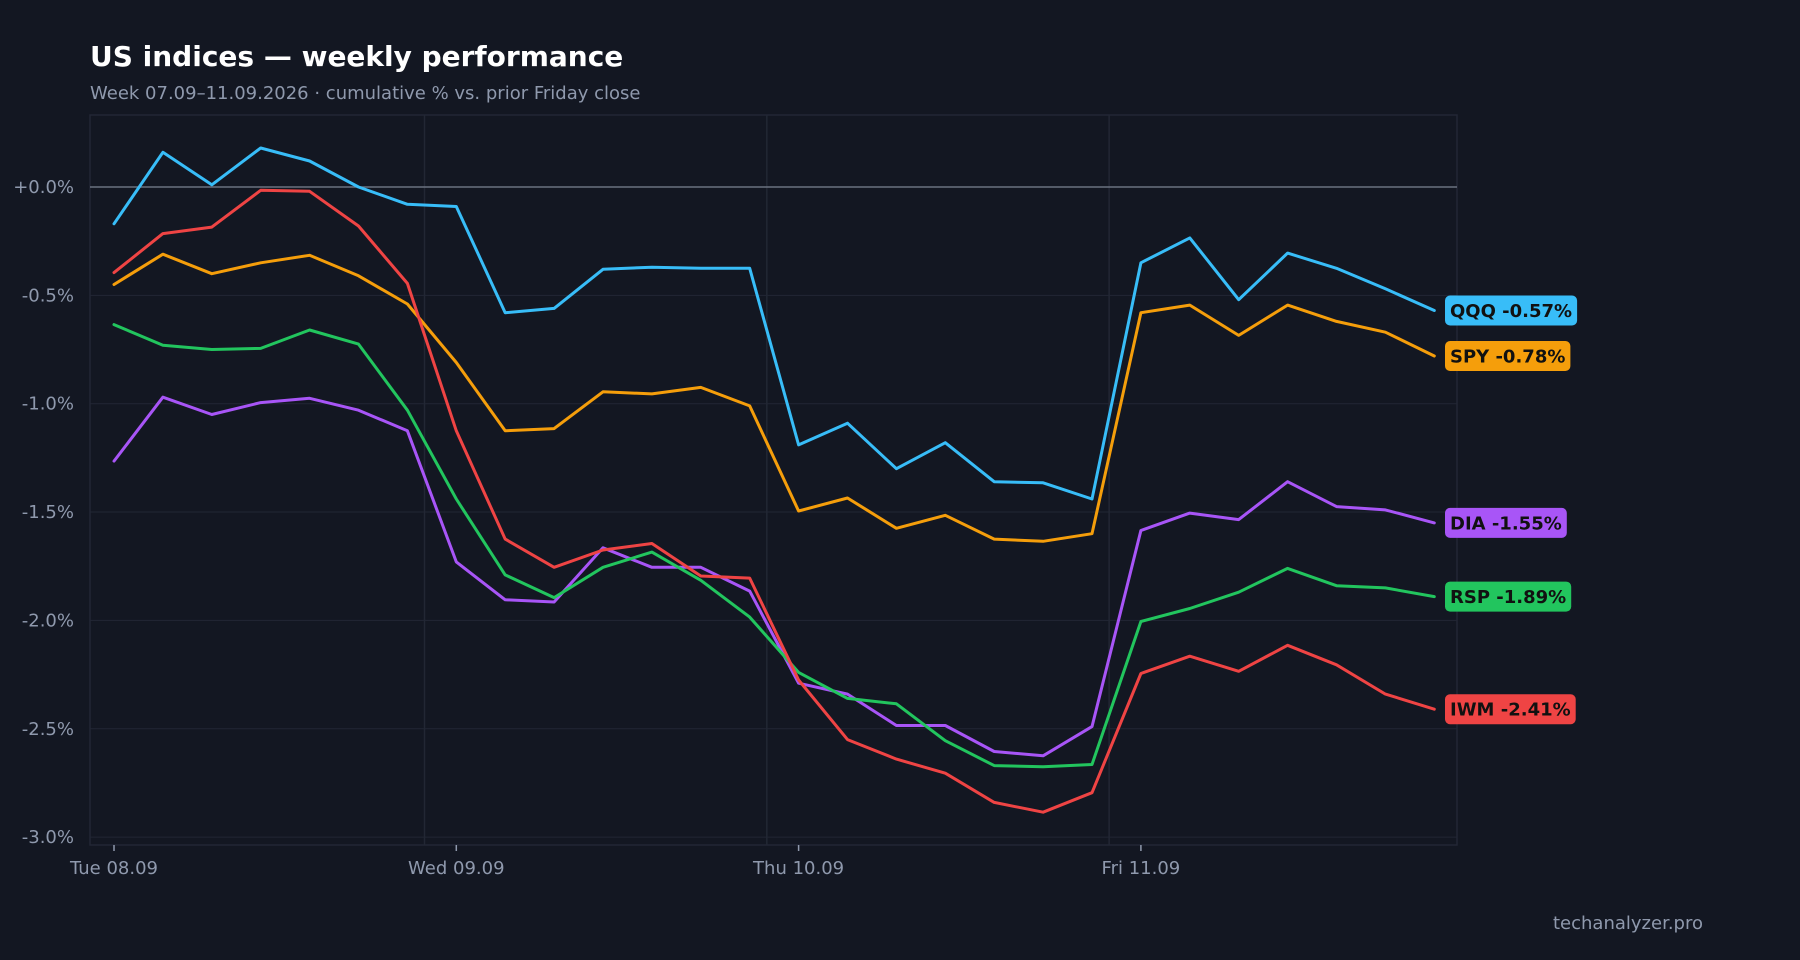 This screenshot has height=960, width=1800. What do you see at coordinates (48, 404) in the screenshot?
I see `y-tick-label: -1.0%` at bounding box center [48, 404].